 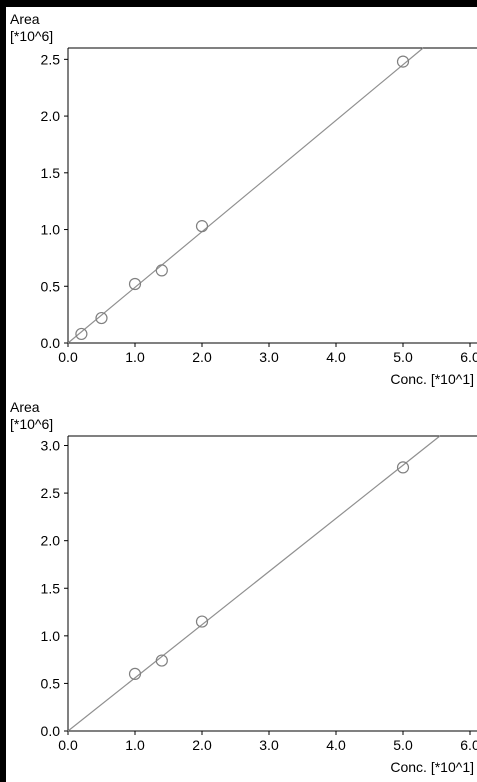 What do you see at coordinates (202, 357) in the screenshot?
I see `chart-1-x-tick-label: 2.0` at bounding box center [202, 357].